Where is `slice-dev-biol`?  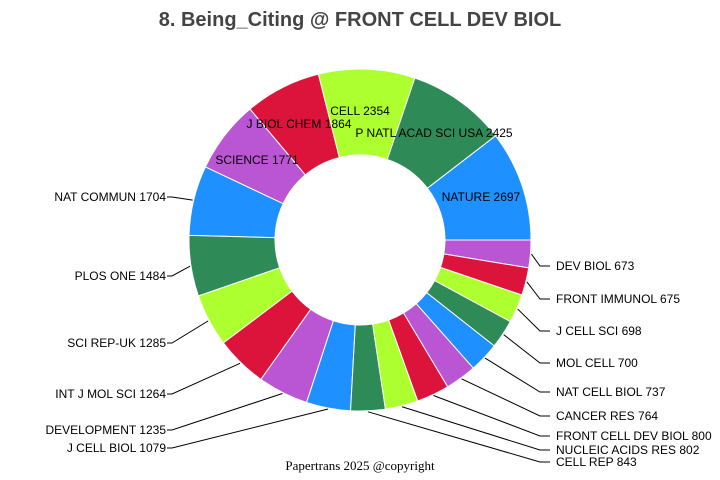
slice-dev-biol is located at coordinates (487, 254).